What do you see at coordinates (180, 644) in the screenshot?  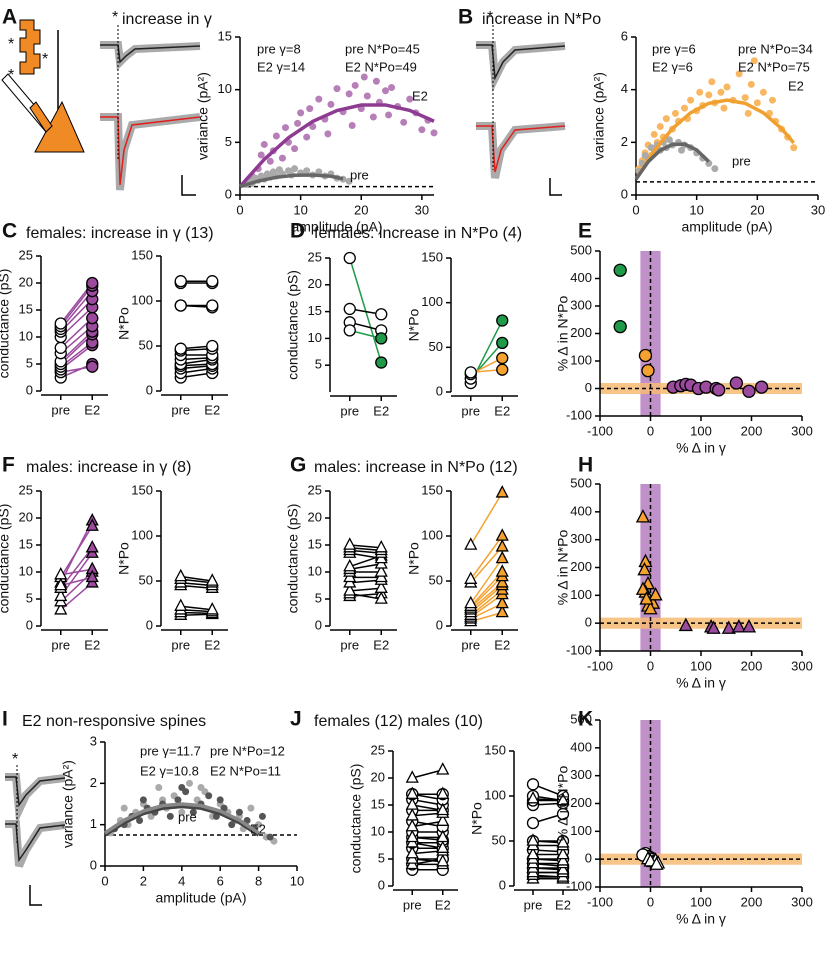 I see `x-tick-label: pre` at bounding box center [180, 644].